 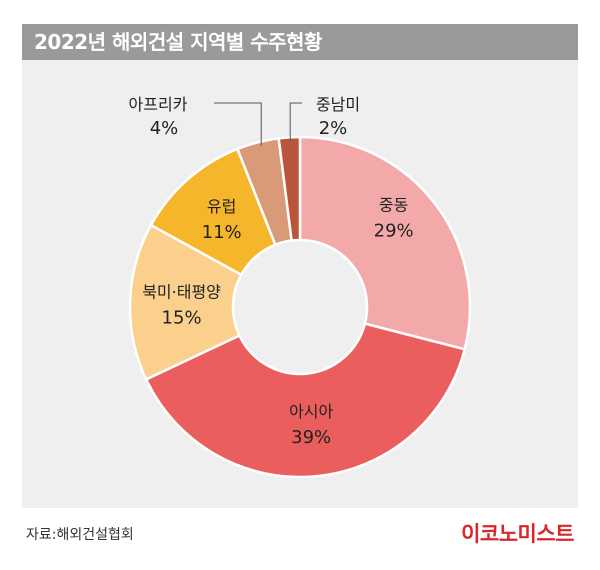 What do you see at coordinates (393, 204) in the screenshot?
I see `slice-1-label: 중동` at bounding box center [393, 204].